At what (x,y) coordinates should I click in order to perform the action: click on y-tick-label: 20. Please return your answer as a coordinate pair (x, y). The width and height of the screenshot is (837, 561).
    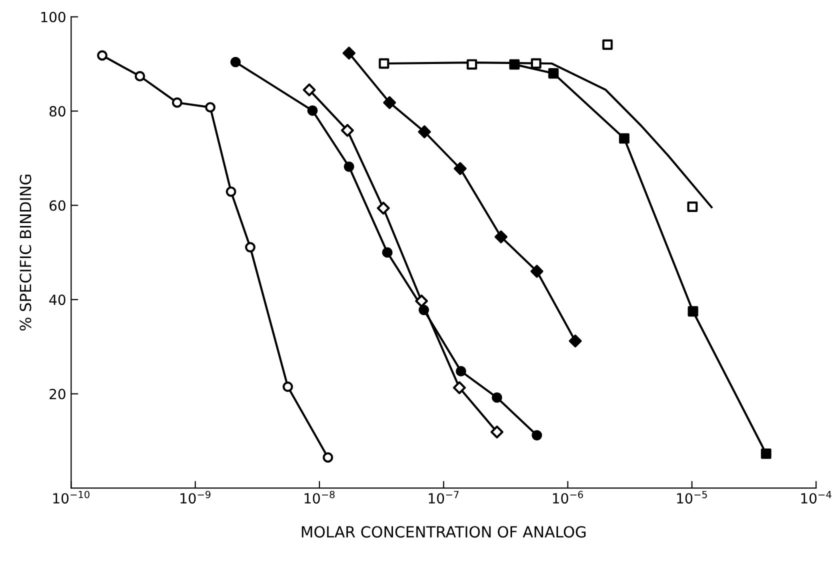
    Looking at the image, I should click on (58, 394).